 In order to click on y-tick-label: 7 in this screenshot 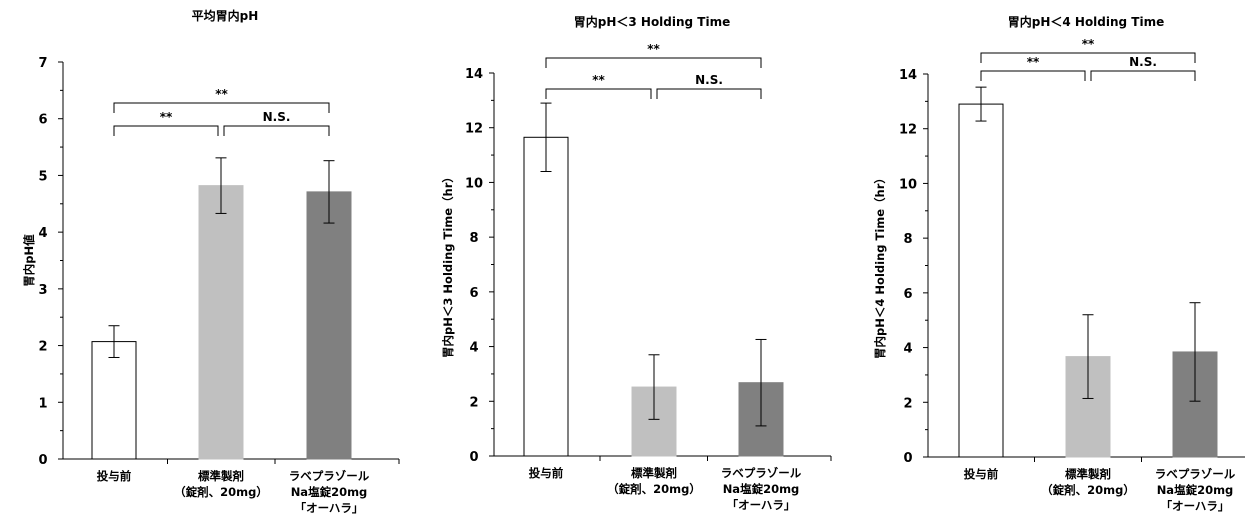, I will do `click(42, 63)`.